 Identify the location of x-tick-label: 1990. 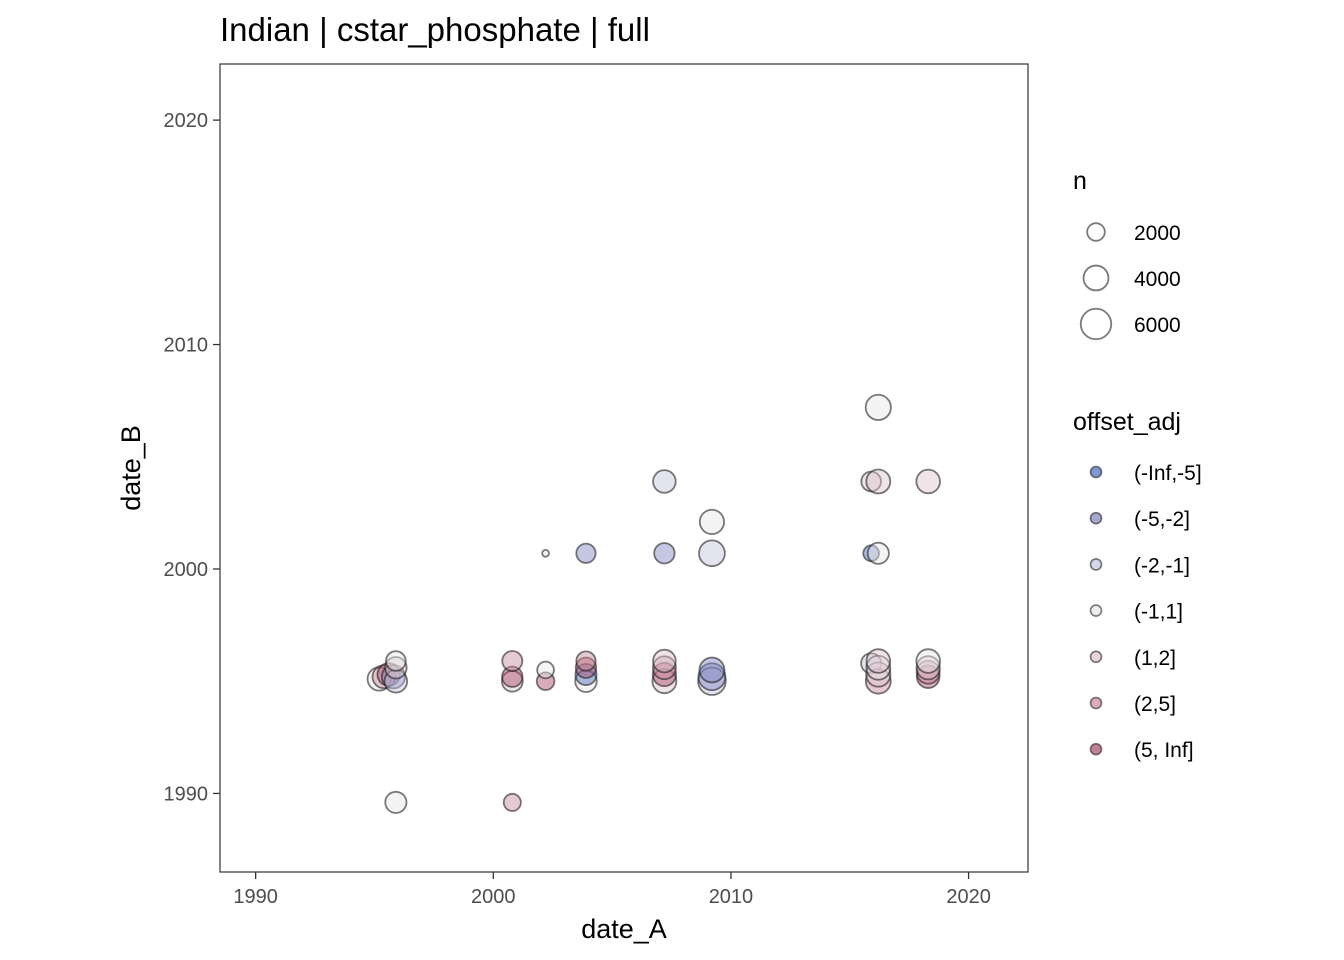
(255, 897).